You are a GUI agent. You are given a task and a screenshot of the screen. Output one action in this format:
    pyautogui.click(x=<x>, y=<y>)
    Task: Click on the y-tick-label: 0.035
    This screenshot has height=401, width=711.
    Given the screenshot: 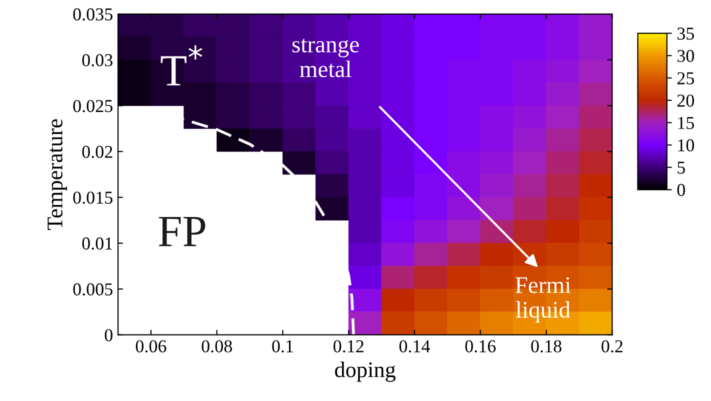 What is the action you would take?
    pyautogui.click(x=92, y=14)
    